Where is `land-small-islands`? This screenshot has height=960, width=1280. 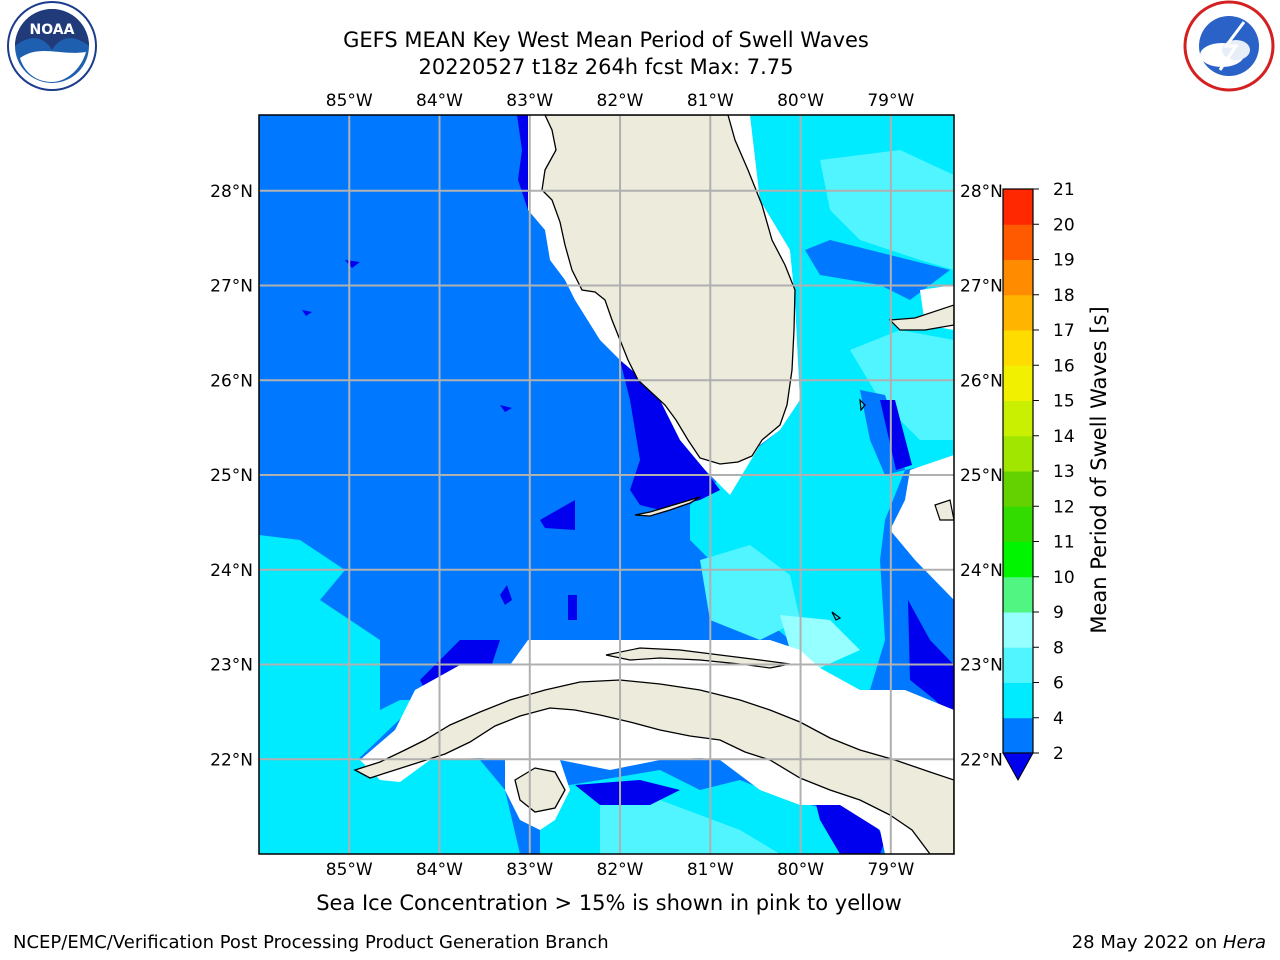
land-small-islands is located at coordinates (848, 509).